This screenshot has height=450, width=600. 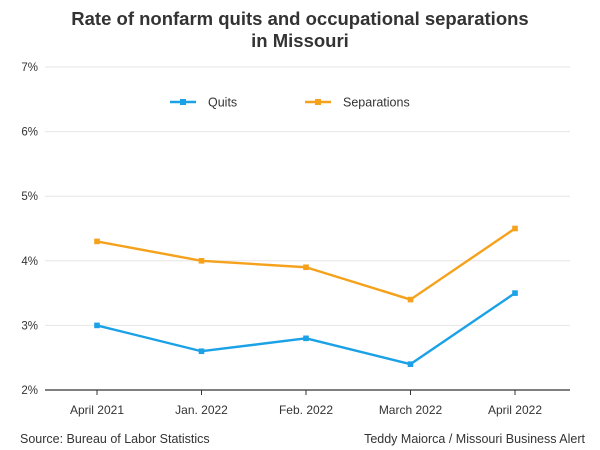 I want to click on series-line-separations, so click(x=306, y=264).